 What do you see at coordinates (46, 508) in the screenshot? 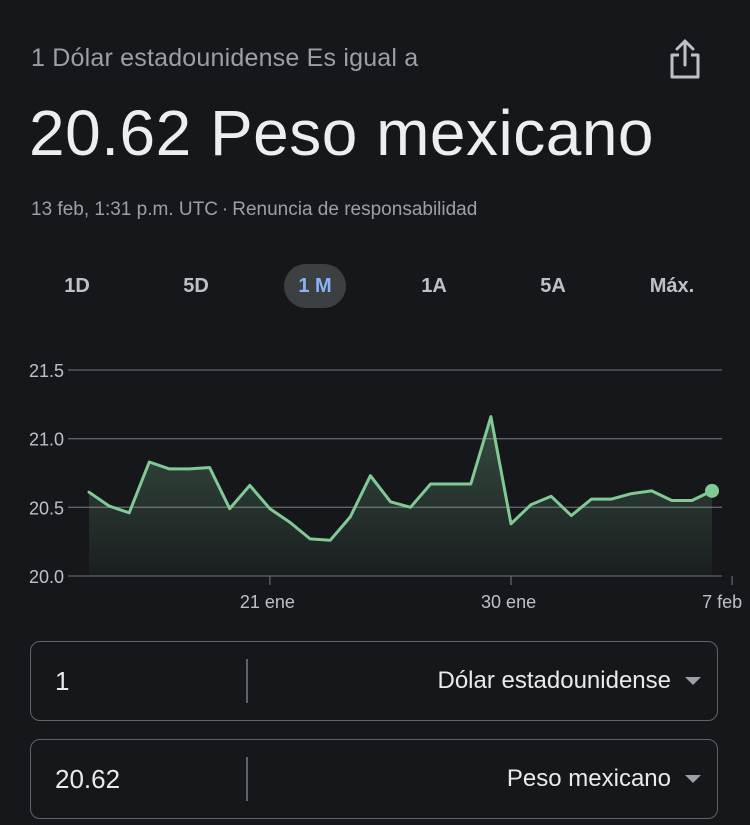
I see `y-tick-label: 20.5` at bounding box center [46, 508].